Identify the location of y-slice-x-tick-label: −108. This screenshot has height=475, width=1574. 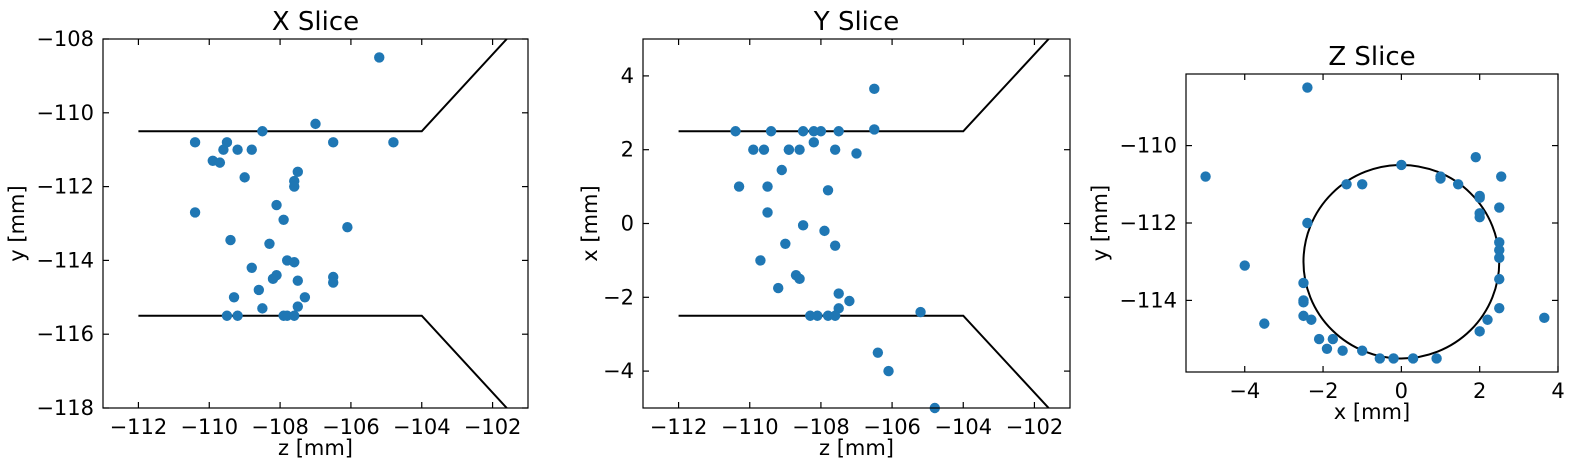
(821, 427).